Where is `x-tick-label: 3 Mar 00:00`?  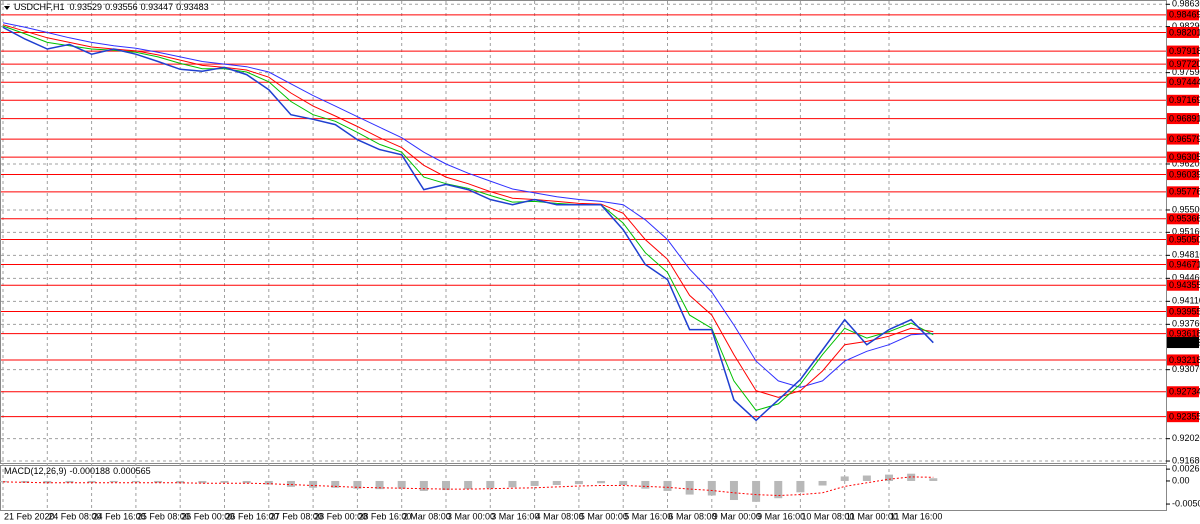
x-tick-label: 3 Mar 00:00 is located at coordinates (471, 516).